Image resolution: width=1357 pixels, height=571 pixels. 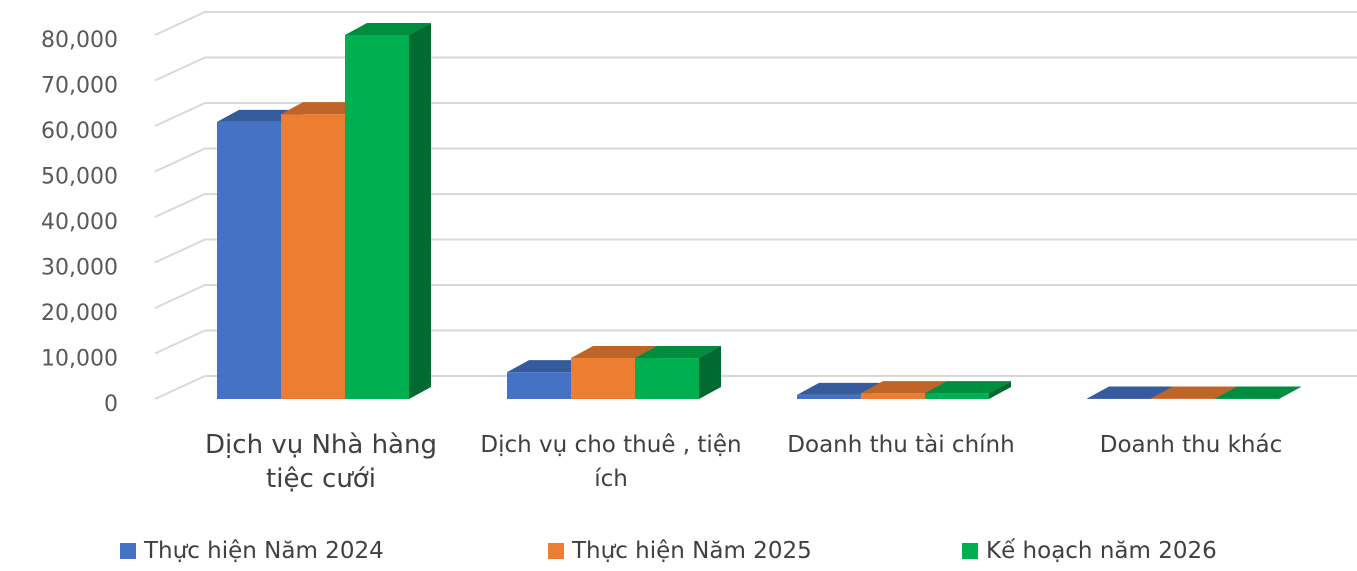 I want to click on legend-label: Thực hiện Năm 2024, so click(x=264, y=551).